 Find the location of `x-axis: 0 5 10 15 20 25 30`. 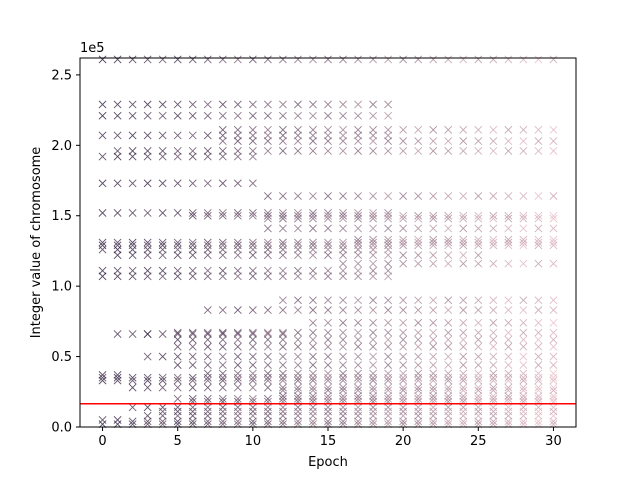

x-axis: 0 5 10 15 20 25 30 is located at coordinates (330, 438).